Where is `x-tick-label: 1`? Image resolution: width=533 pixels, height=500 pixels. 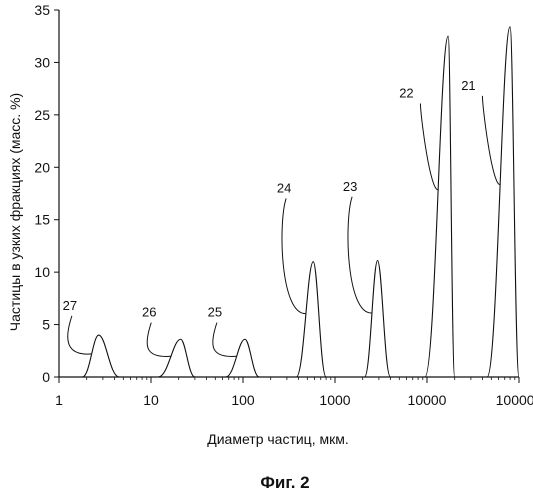
x-tick-label: 1 is located at coordinates (59, 400).